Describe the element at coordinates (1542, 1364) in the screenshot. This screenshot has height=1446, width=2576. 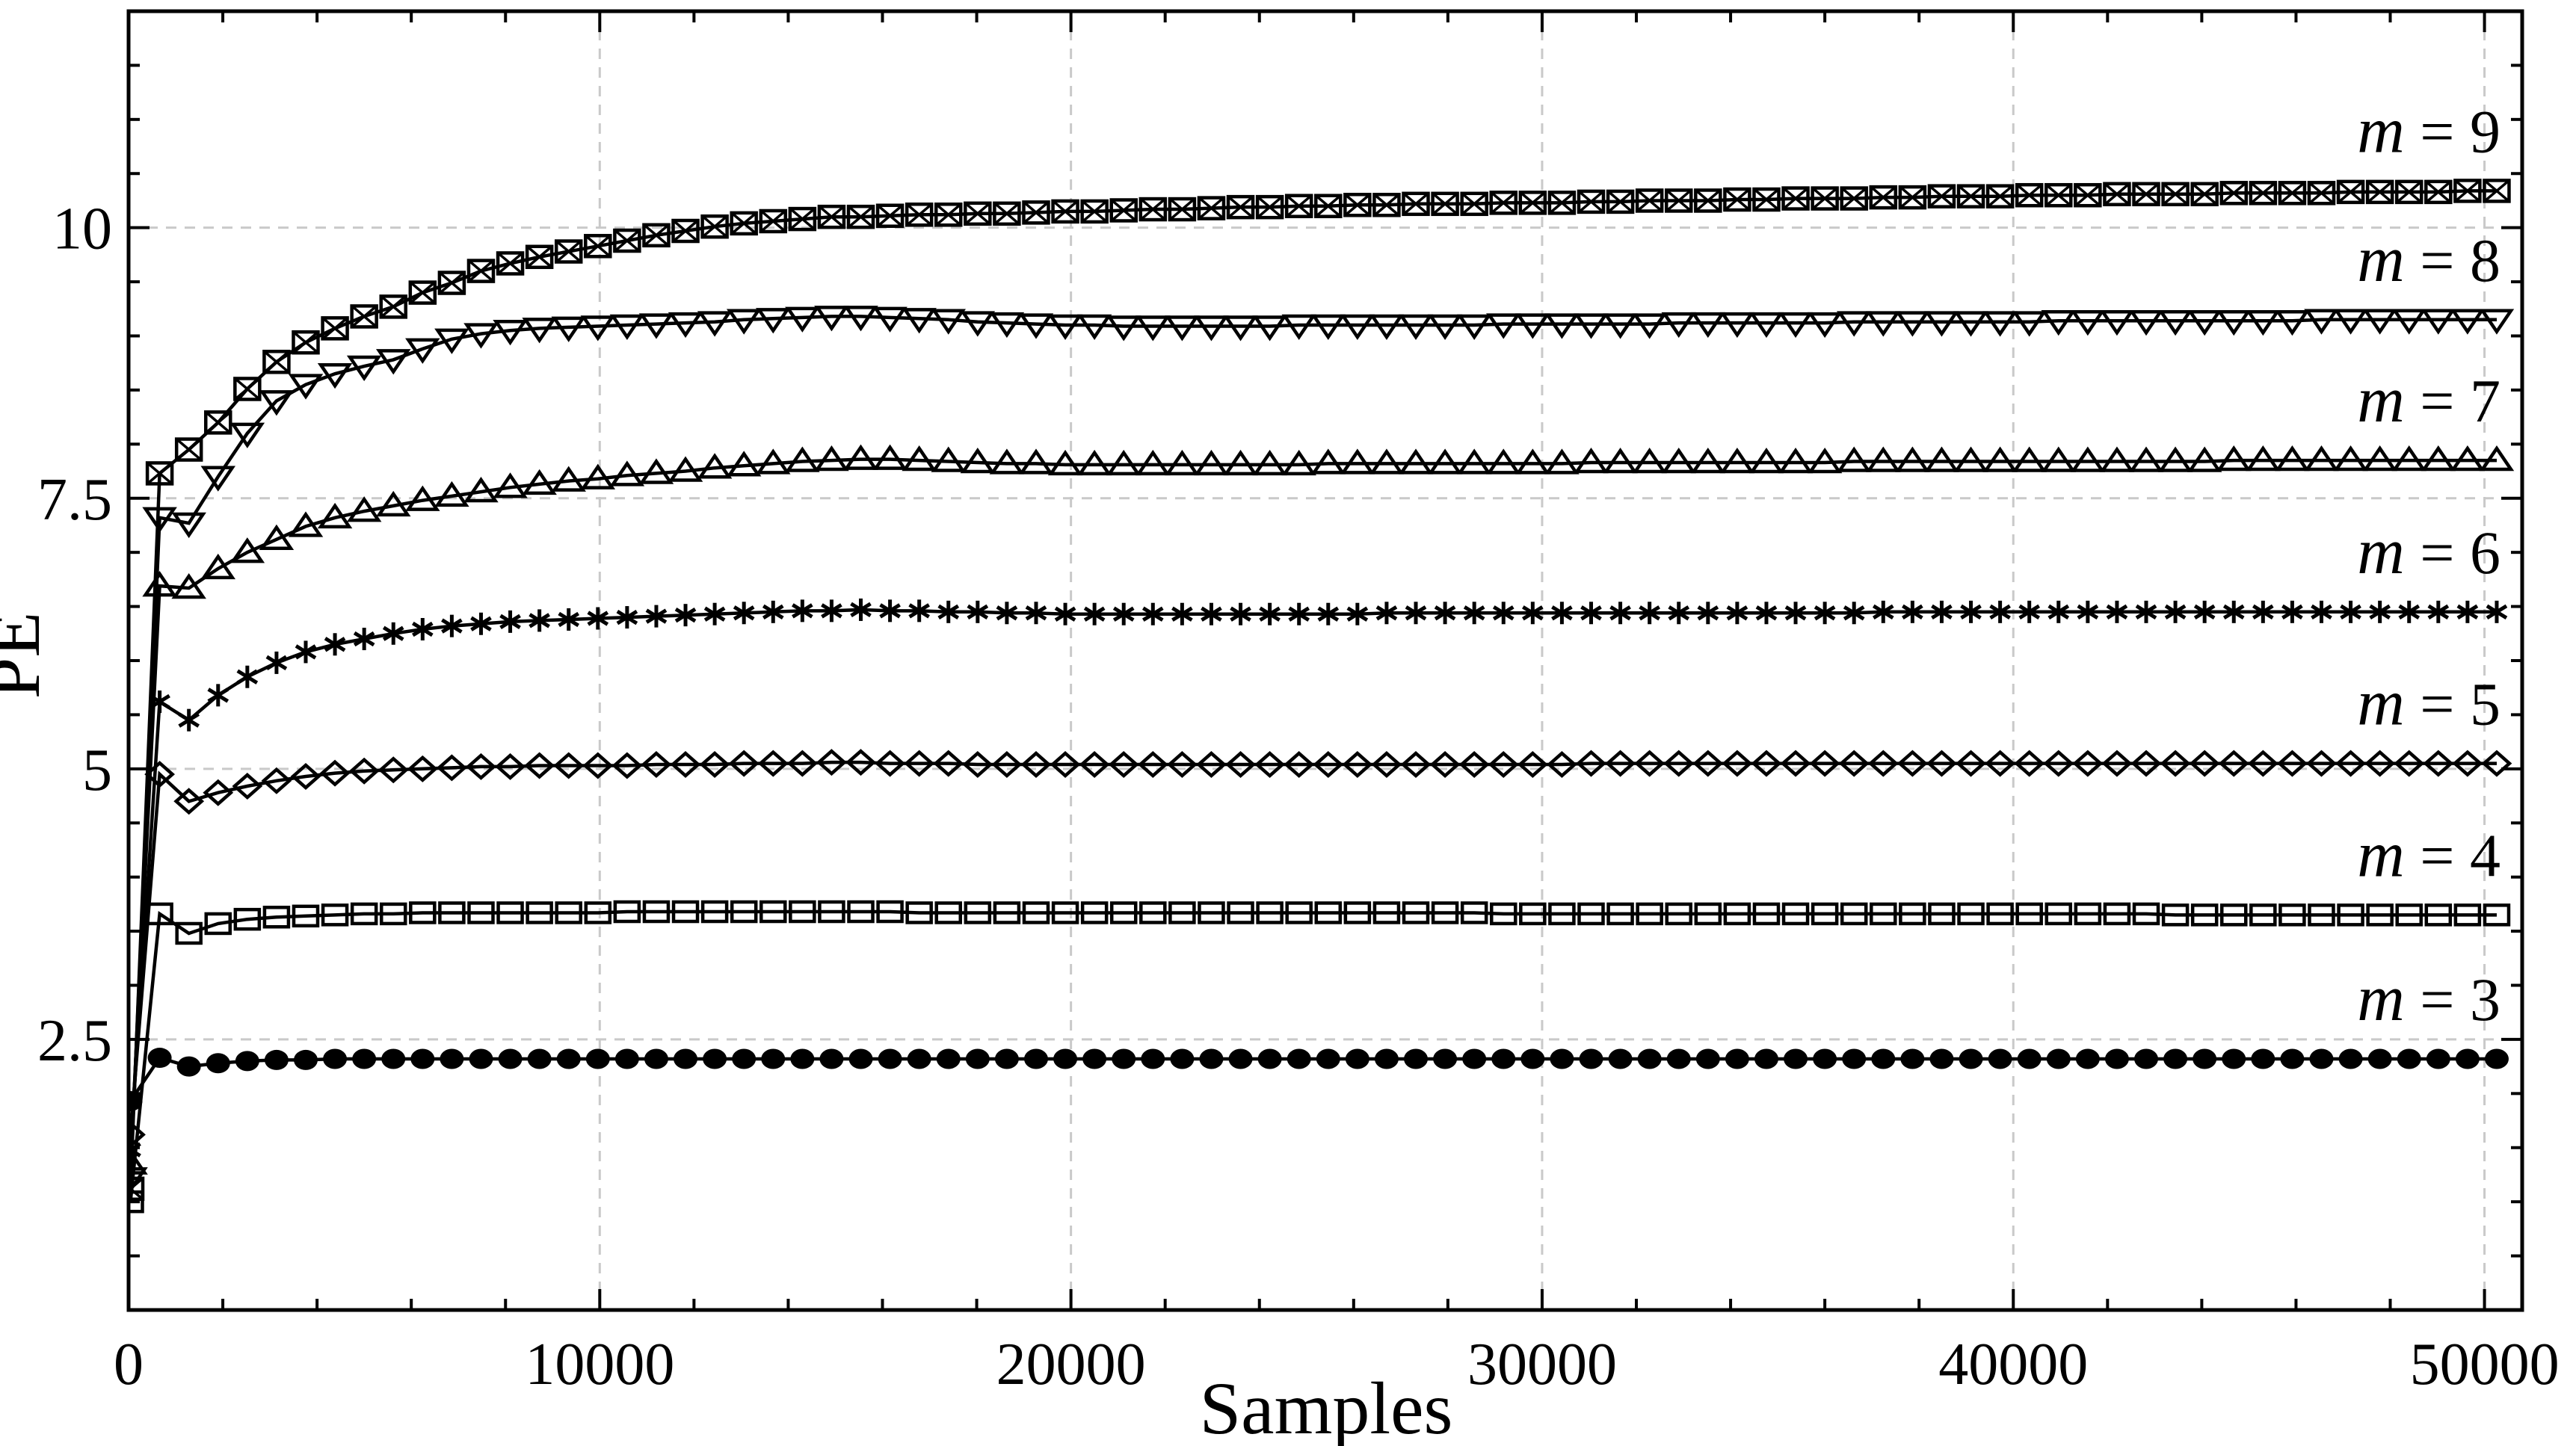
I see `x-tick-label: 30000` at that location.